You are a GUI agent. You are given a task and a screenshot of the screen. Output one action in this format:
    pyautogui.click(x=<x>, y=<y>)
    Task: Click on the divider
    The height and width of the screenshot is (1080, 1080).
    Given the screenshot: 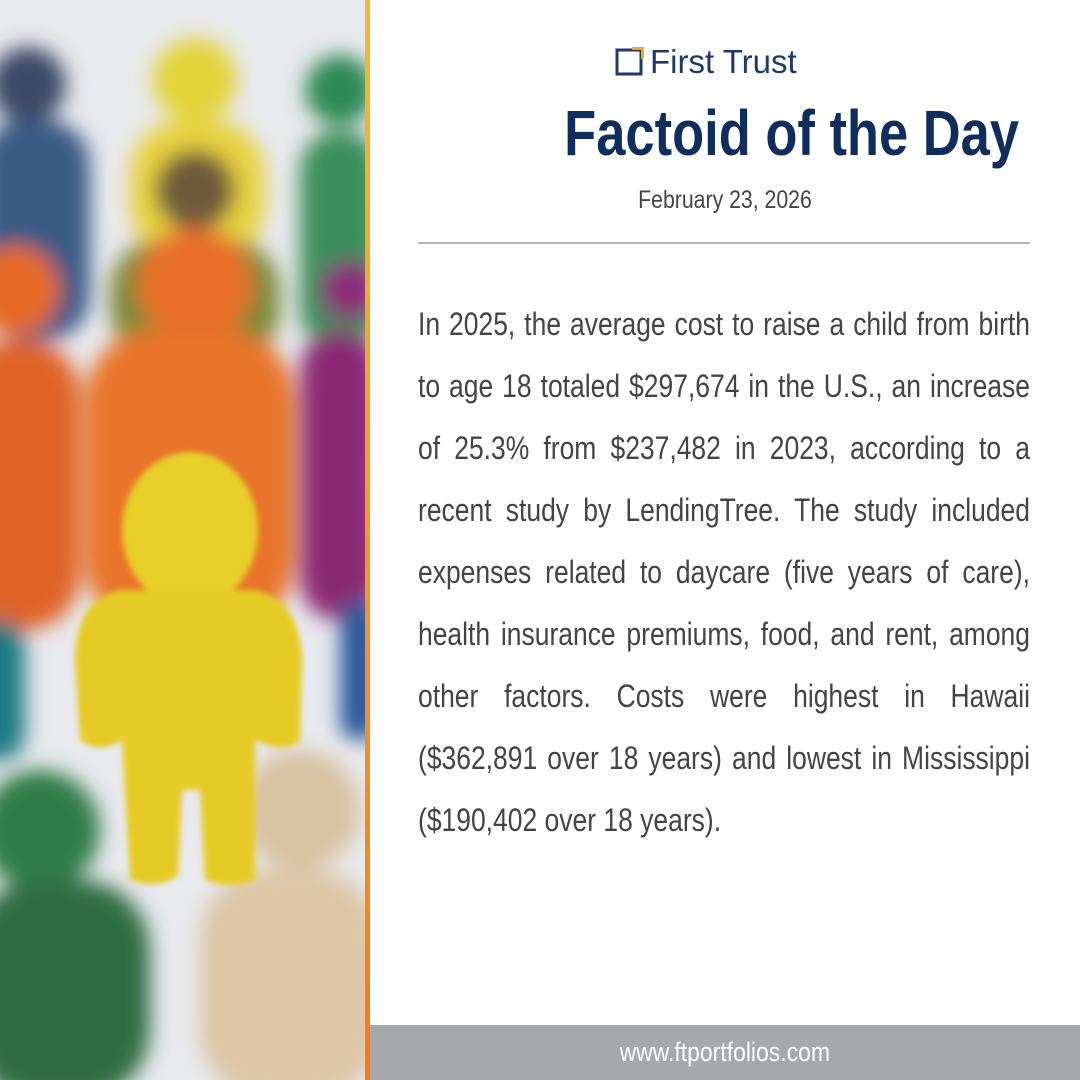 What is the action you would take?
    pyautogui.click(x=724, y=243)
    